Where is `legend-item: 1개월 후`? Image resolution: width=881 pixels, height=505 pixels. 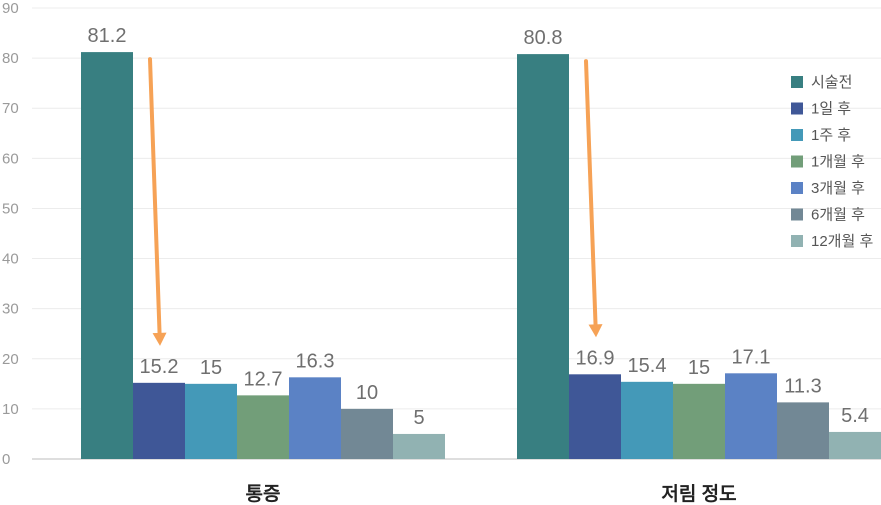 legend-item: 1개월 후 is located at coordinates (828, 162).